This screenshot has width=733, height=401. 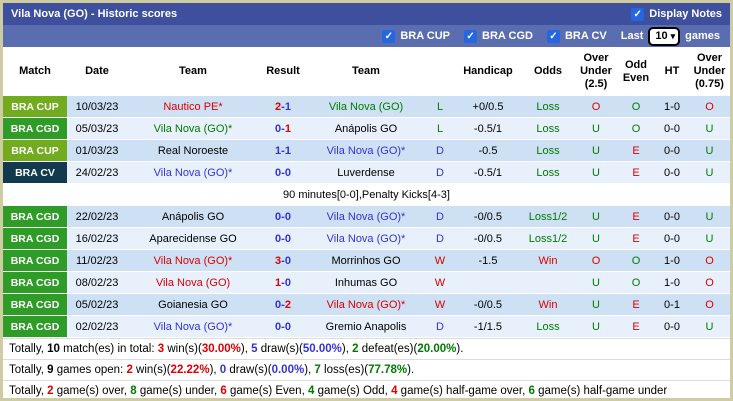 I want to click on chevron-down-icon: ▾, so click(x=673, y=35).